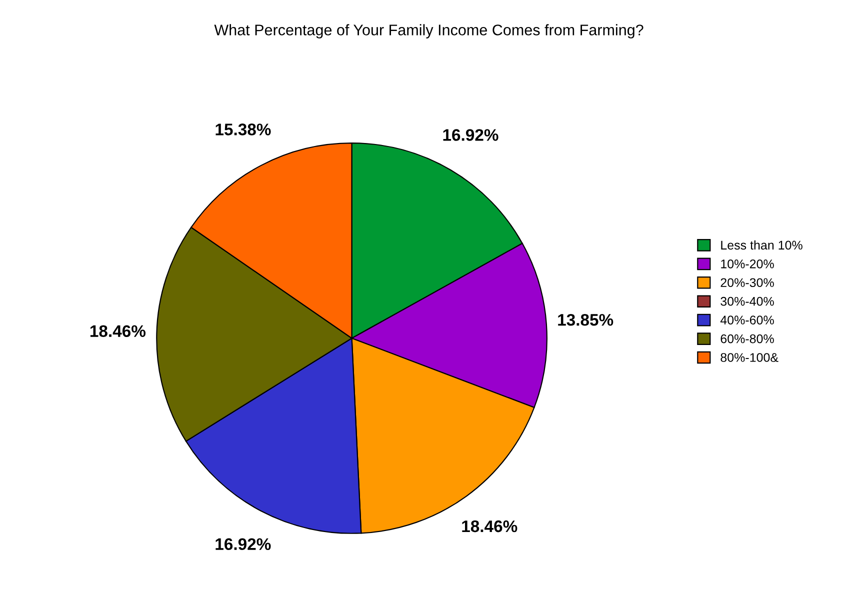  I want to click on legend-label: 80%-100&, so click(749, 357).